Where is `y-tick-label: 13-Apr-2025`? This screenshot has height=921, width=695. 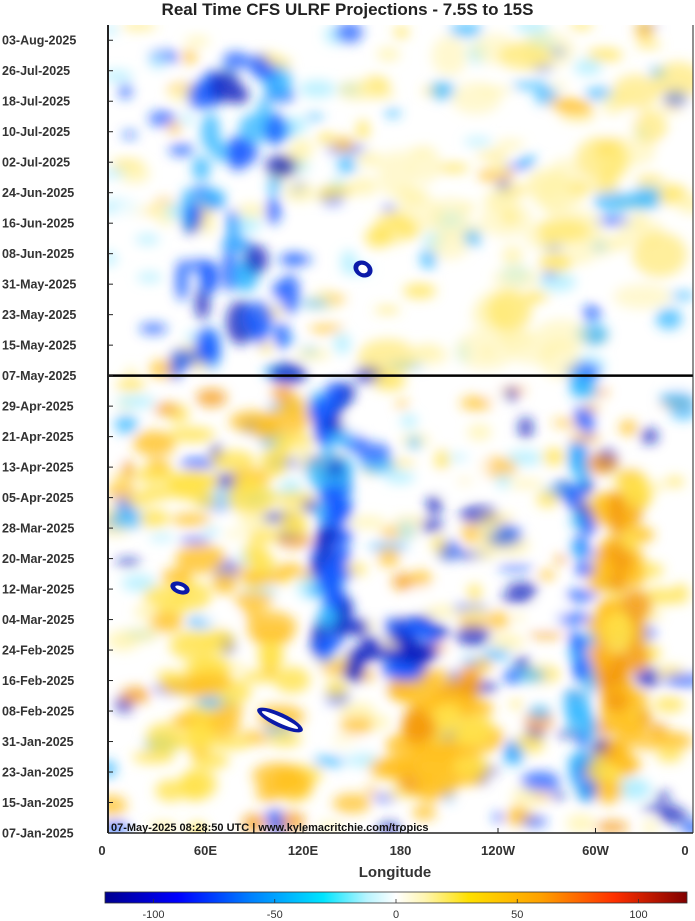
y-tick-label: 13-Apr-2025 is located at coordinates (38, 468).